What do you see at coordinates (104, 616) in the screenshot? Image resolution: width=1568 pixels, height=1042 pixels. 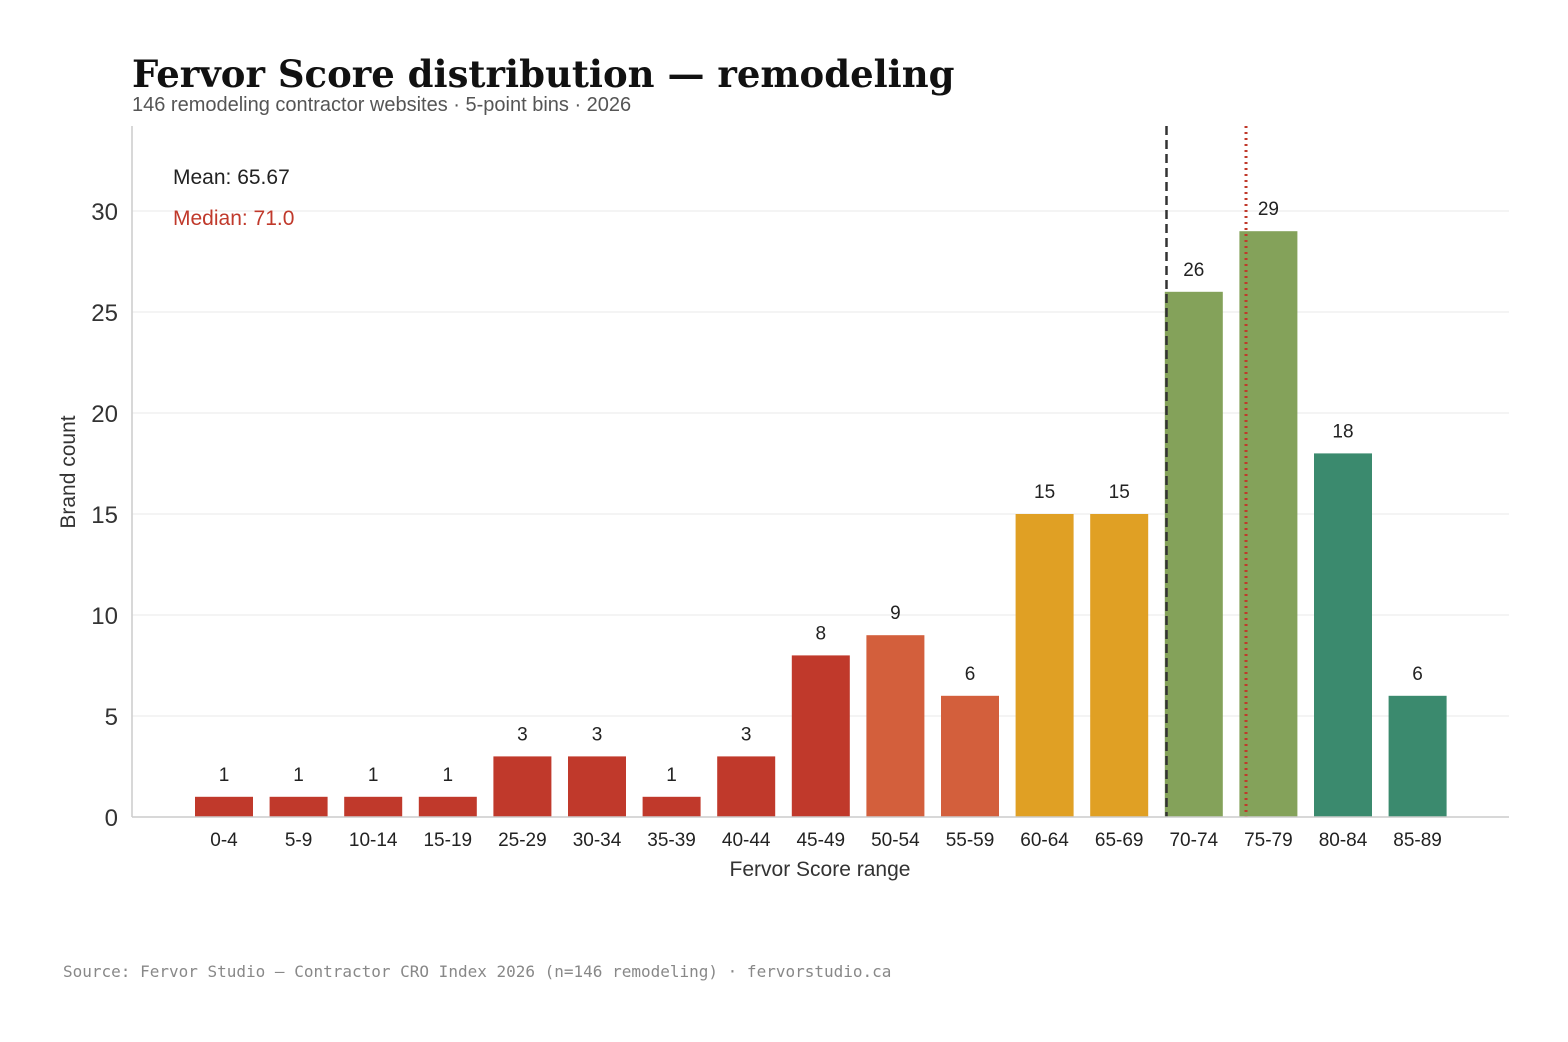 I see `y-tick-label: 10` at bounding box center [104, 616].